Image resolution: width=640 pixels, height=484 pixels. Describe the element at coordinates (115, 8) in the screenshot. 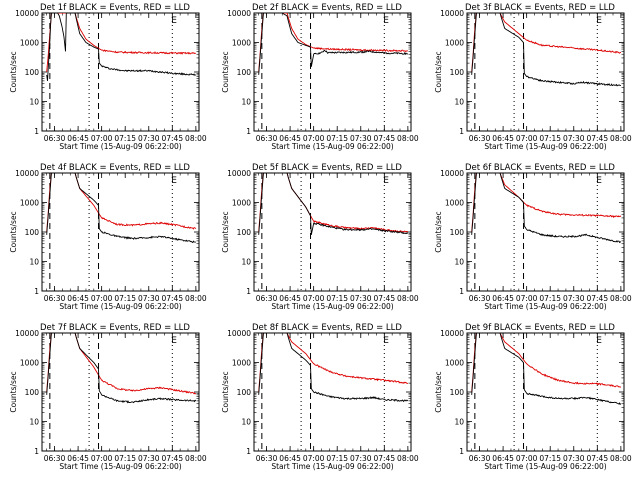

I see `panel-title: Det 1f BLACK = Events, RED = LLD` at that location.